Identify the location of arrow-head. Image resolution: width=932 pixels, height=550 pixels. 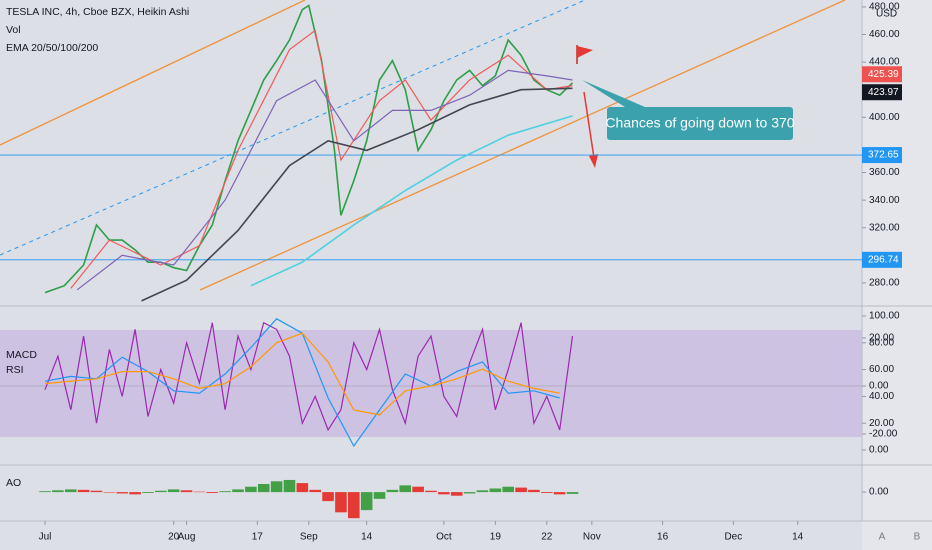
(593, 161).